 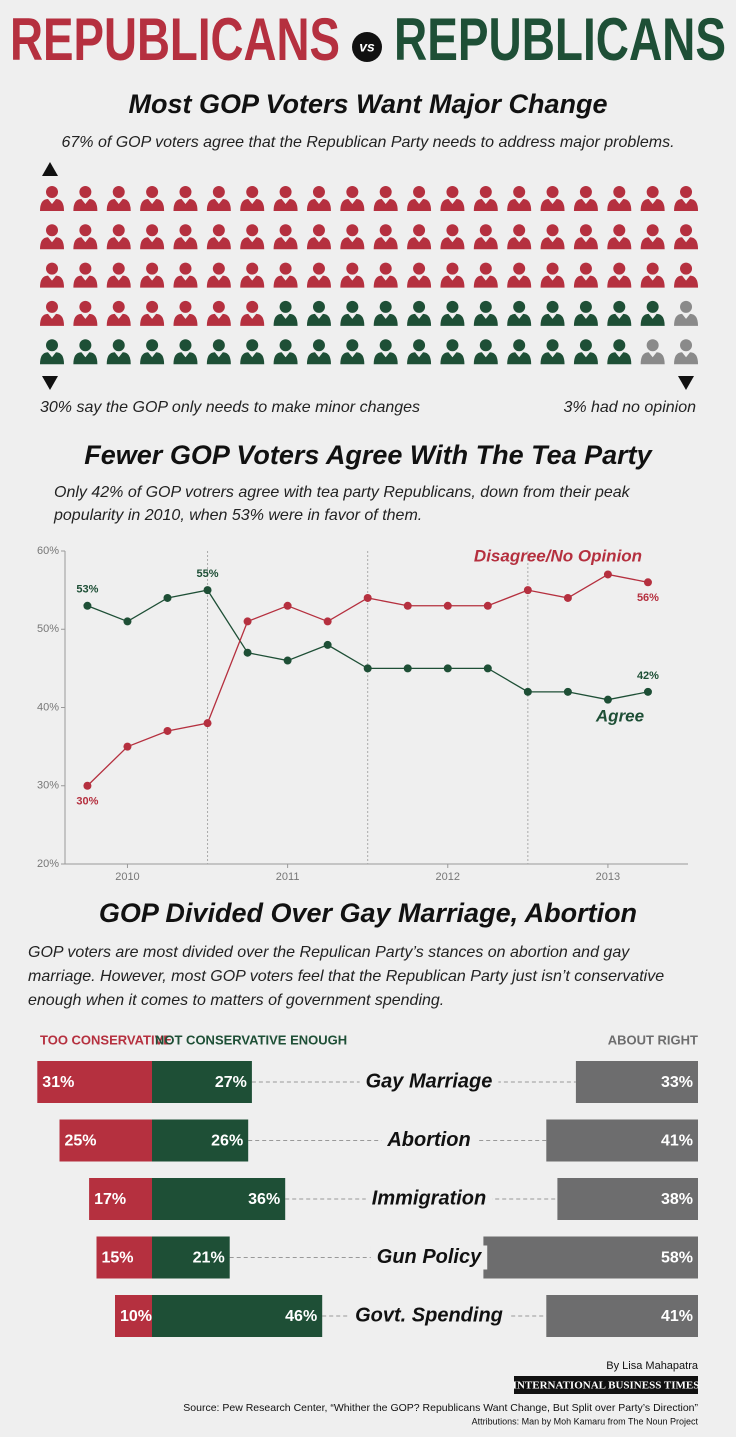 What do you see at coordinates (110, 1199) in the screenshot?
I see `bar-label: 17%` at bounding box center [110, 1199].